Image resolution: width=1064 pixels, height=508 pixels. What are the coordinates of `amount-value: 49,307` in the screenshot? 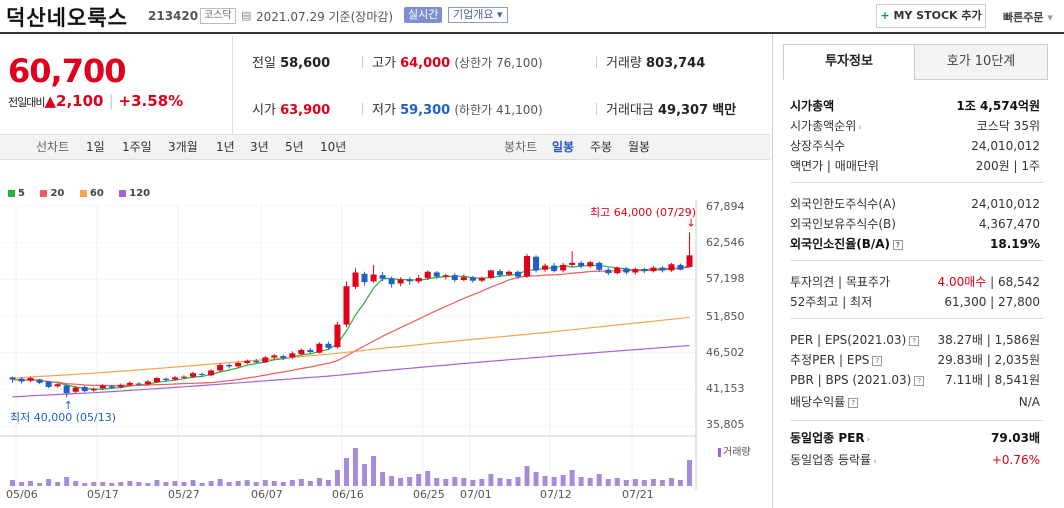 It's located at (683, 110).